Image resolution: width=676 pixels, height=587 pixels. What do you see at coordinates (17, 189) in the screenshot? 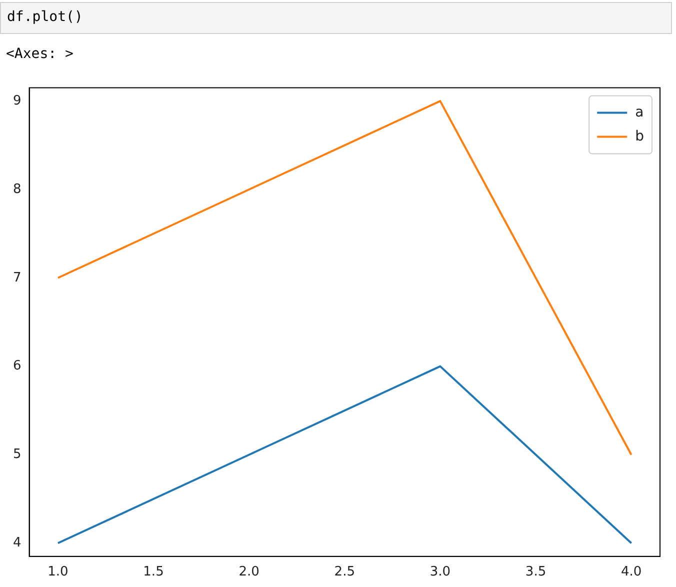
I see `y-tick-label: 8` at bounding box center [17, 189].